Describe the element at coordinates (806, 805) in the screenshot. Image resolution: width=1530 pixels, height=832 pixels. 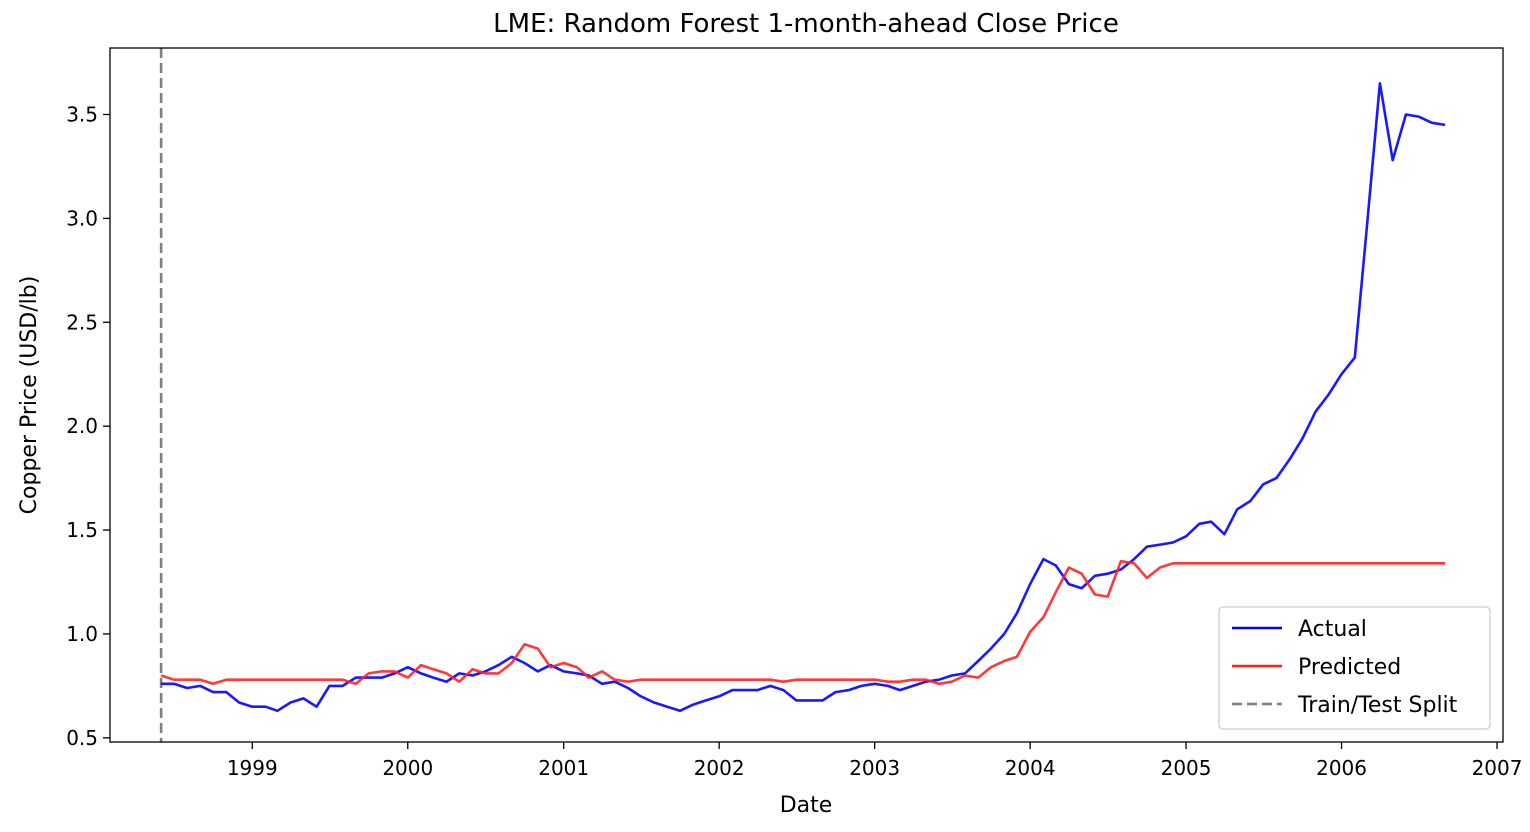
I see `x-axis-label: Date` at that location.